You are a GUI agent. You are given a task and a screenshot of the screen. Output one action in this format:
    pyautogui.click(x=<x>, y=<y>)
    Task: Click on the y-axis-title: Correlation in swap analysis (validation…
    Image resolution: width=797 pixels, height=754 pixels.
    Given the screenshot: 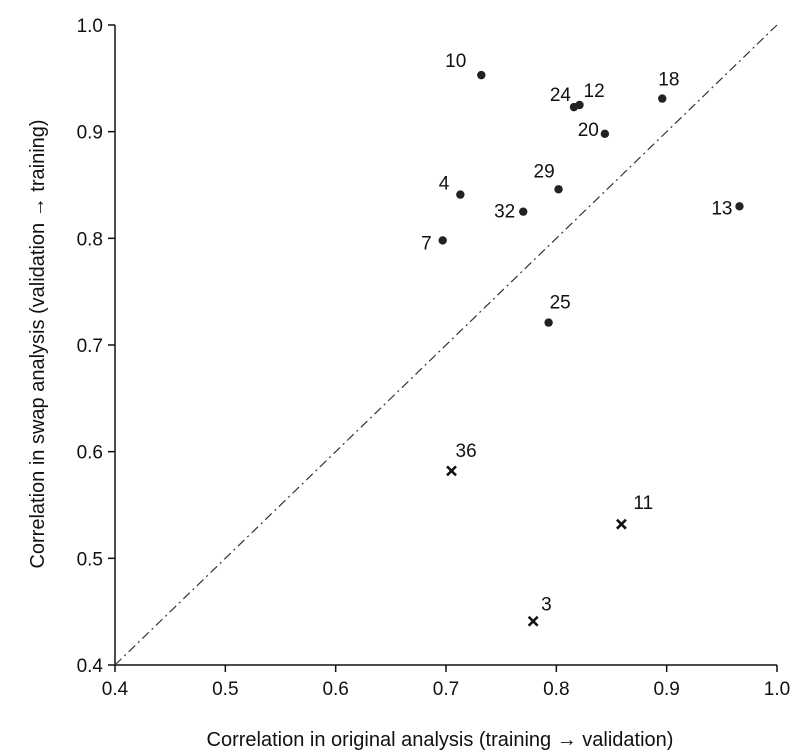 What is the action you would take?
    pyautogui.click(x=38, y=343)
    